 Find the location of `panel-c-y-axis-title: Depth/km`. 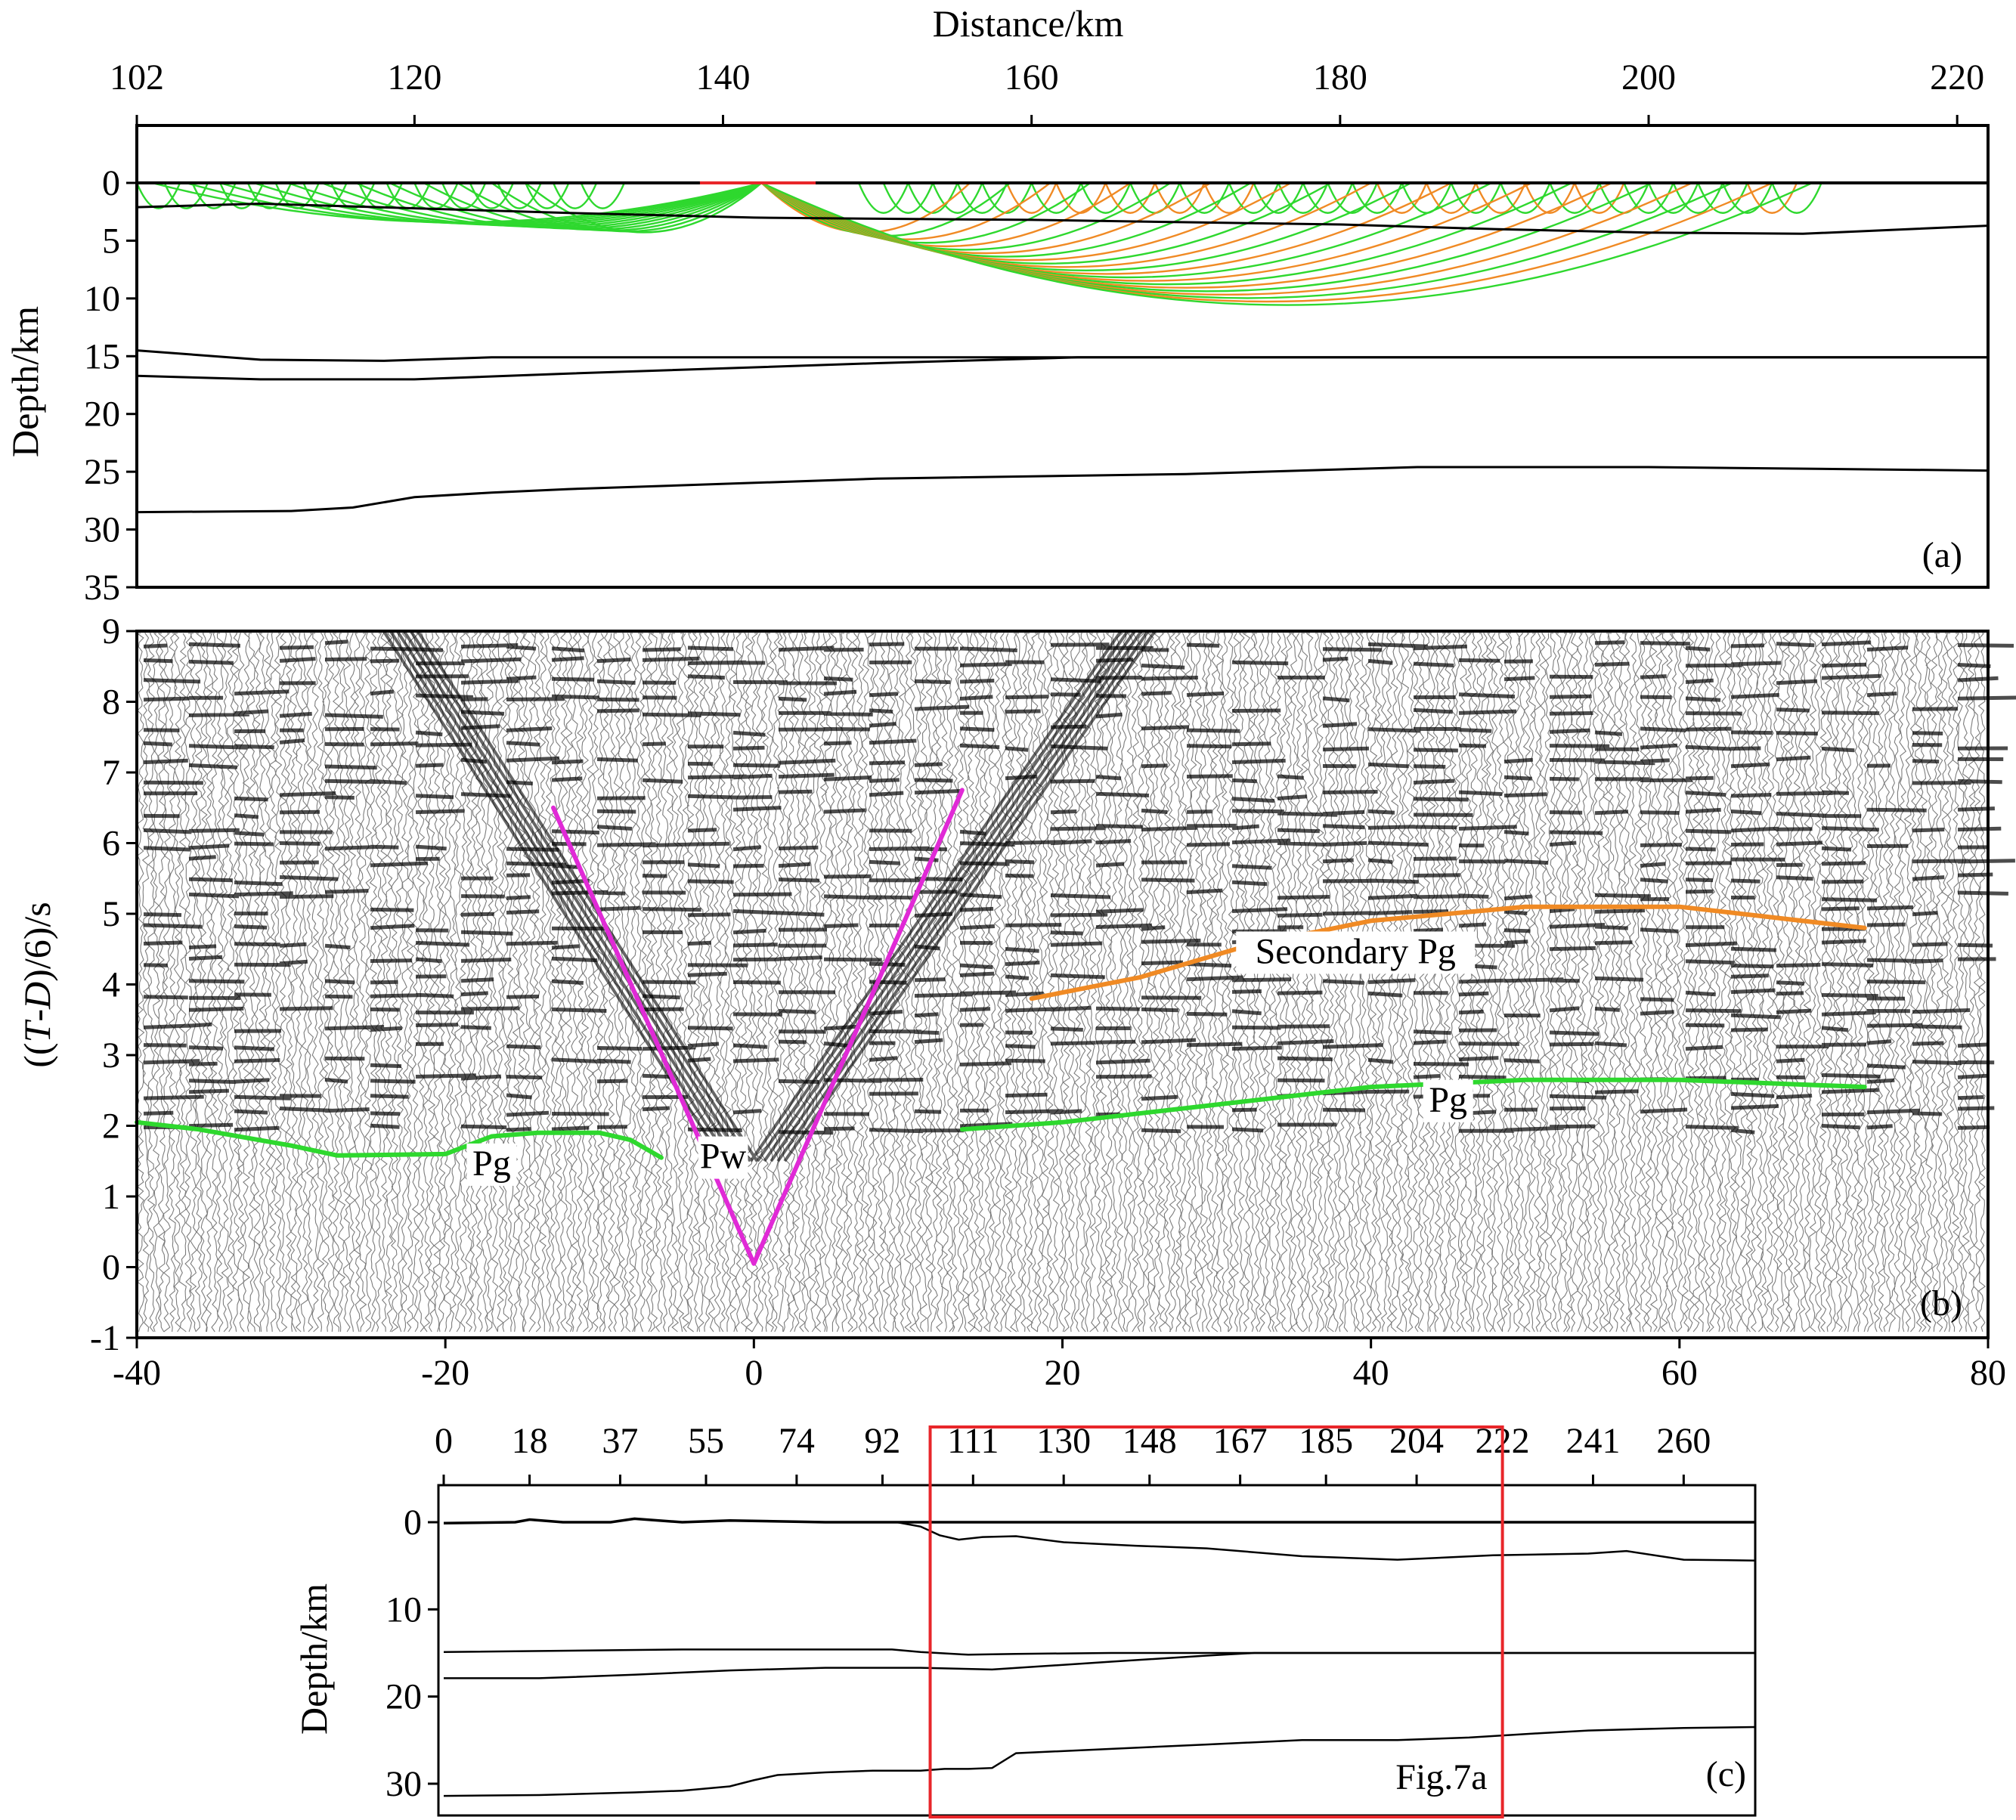

panel-c-y-axis-title: Depth/km is located at coordinates (314, 1659).